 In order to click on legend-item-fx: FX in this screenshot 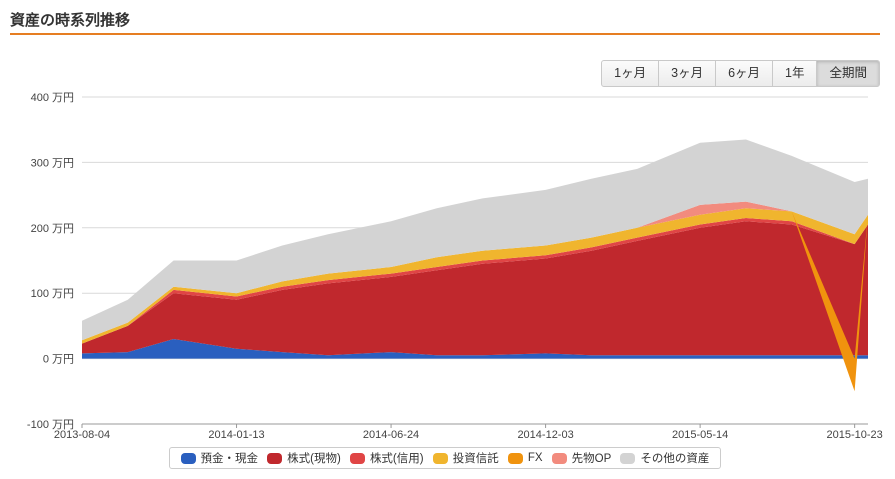, I will do `click(525, 458)`.